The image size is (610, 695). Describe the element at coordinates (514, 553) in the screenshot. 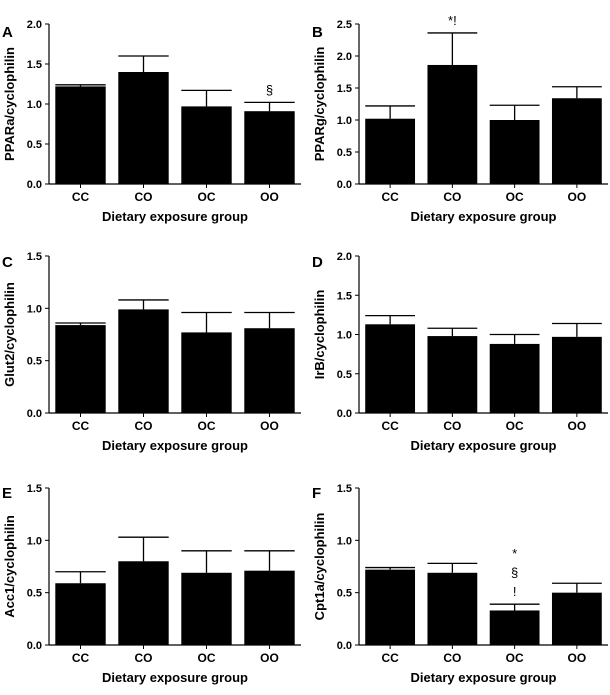

I see `significance-mark: *` at that location.